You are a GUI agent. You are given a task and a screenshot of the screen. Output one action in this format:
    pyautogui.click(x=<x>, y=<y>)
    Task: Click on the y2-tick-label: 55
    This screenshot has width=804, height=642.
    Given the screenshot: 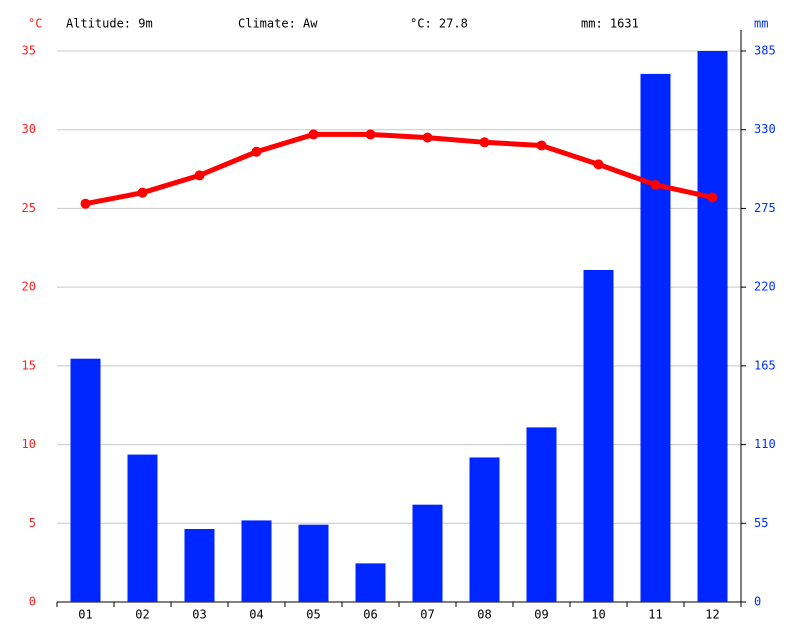 What is the action you would take?
    pyautogui.click(x=761, y=523)
    